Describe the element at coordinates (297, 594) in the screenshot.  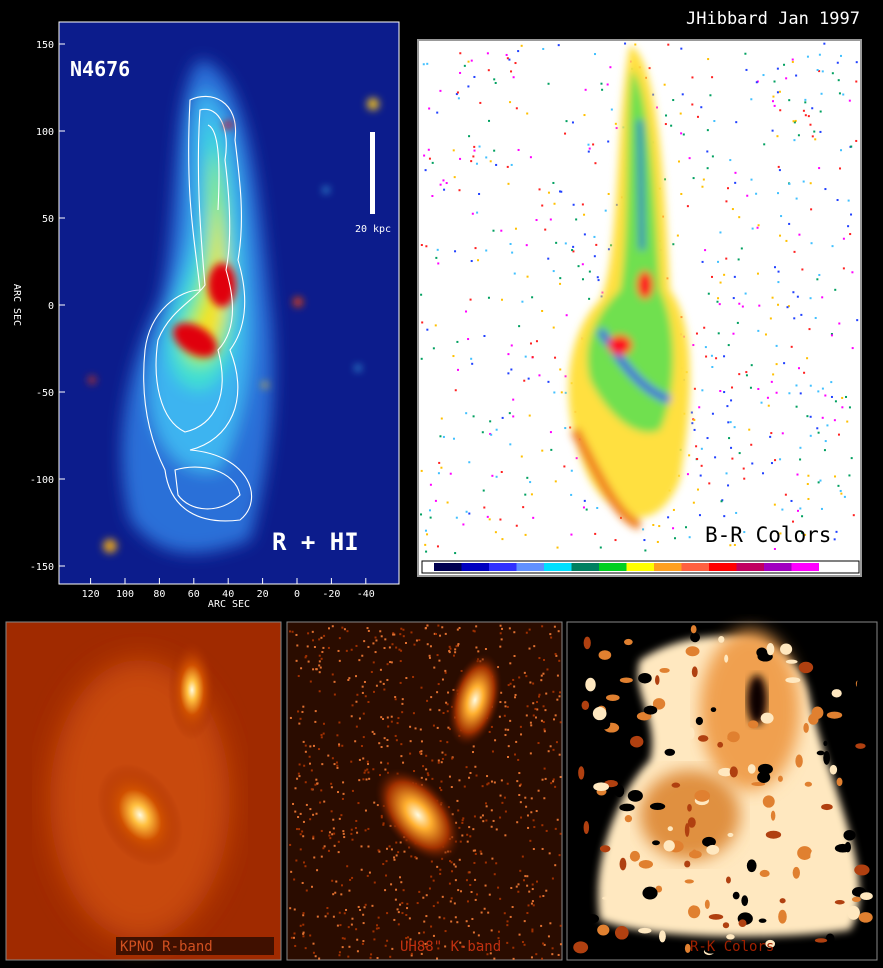
I see `x-tick-label: 0` at that location.